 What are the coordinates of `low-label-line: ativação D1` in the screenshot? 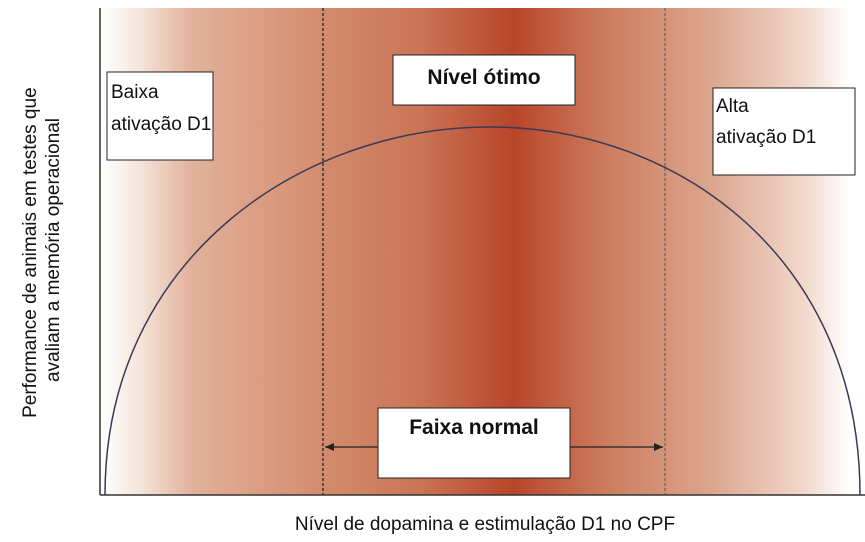 It's located at (161, 124).